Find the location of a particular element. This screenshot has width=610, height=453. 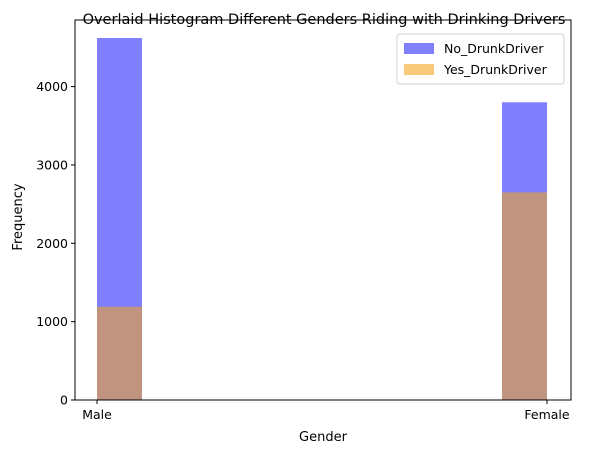

y-tick-label: 0 is located at coordinates (64, 400).